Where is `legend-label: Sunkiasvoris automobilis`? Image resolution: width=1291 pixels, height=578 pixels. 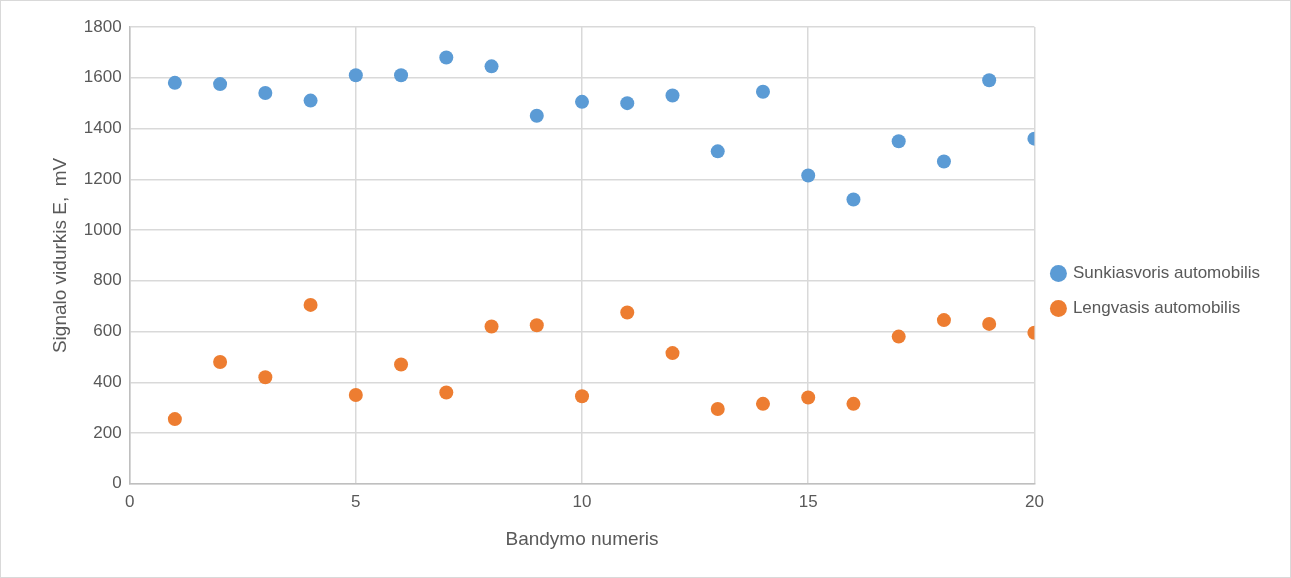 legend-label: Sunkiasvoris automobilis is located at coordinates (1166, 273).